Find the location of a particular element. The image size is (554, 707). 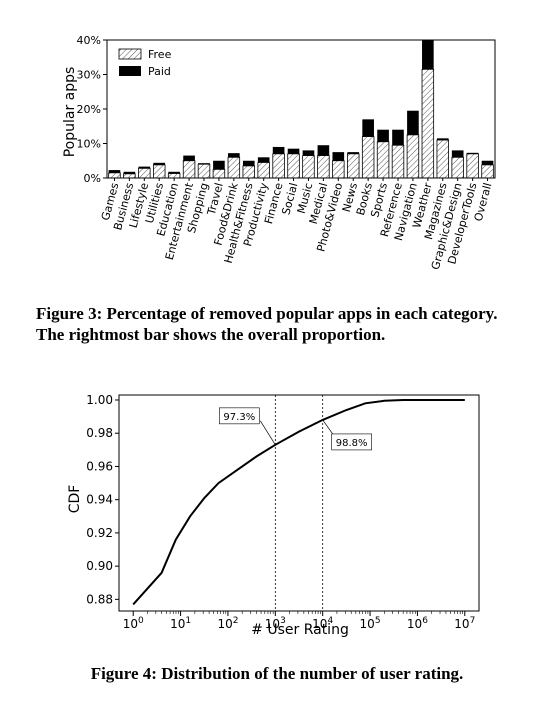

fig4-x-tick-label: 10³ is located at coordinates (275, 623).